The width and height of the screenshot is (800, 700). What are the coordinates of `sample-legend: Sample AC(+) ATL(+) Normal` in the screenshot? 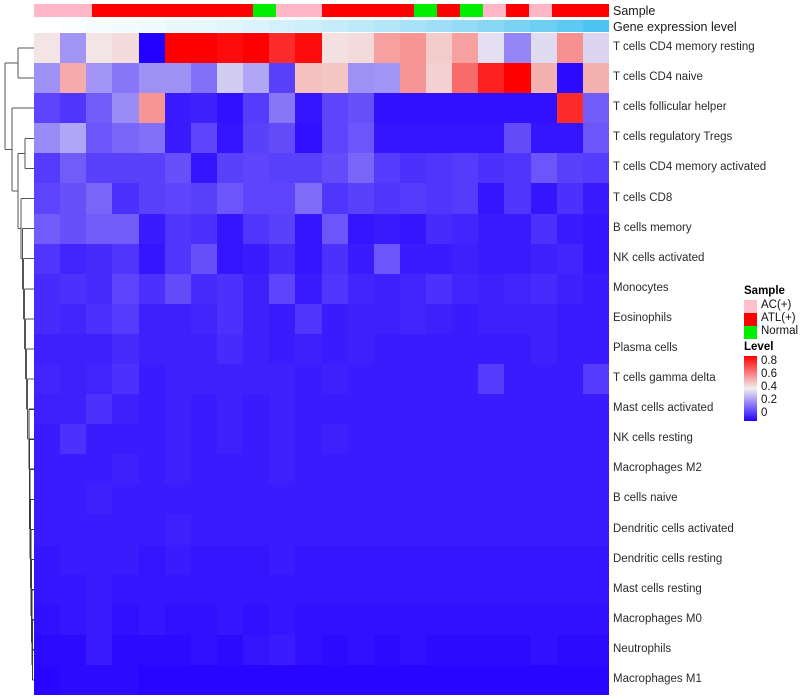 It's located at (771, 312).